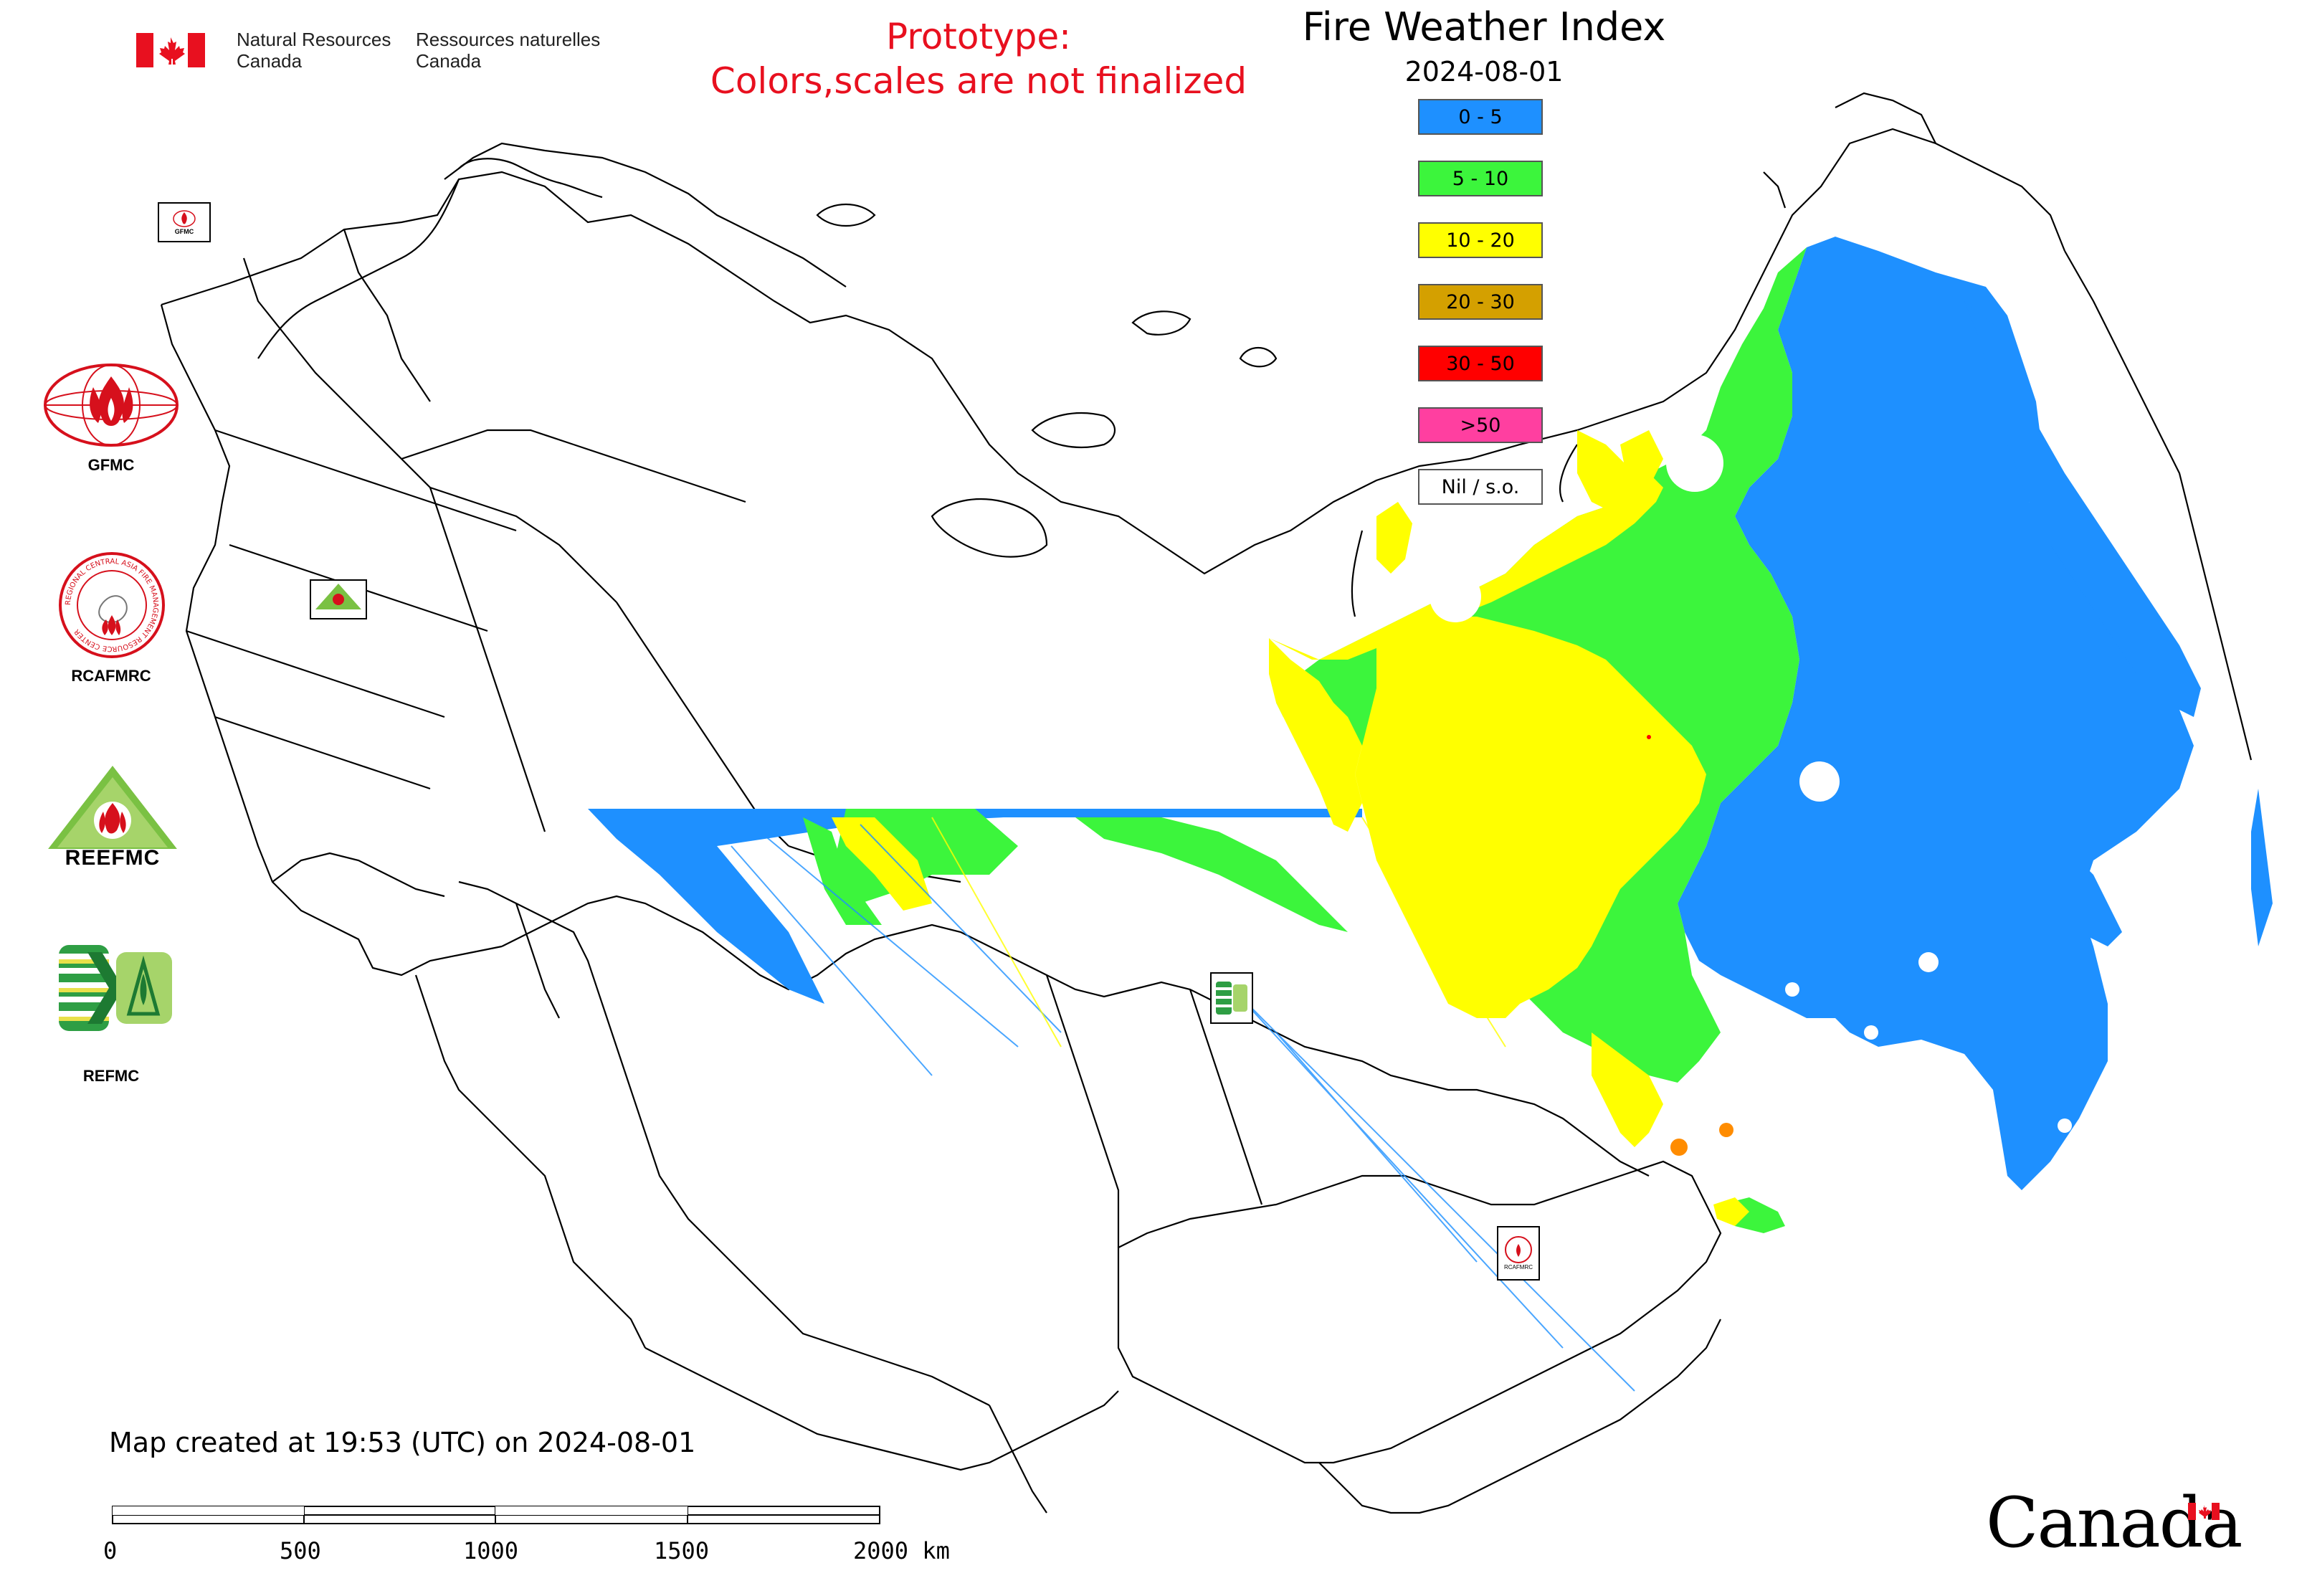 Image resolution: width=2302 pixels, height=1596 pixels. I want to click on legend-item-30-50: 30 - 50, so click(1481, 363).